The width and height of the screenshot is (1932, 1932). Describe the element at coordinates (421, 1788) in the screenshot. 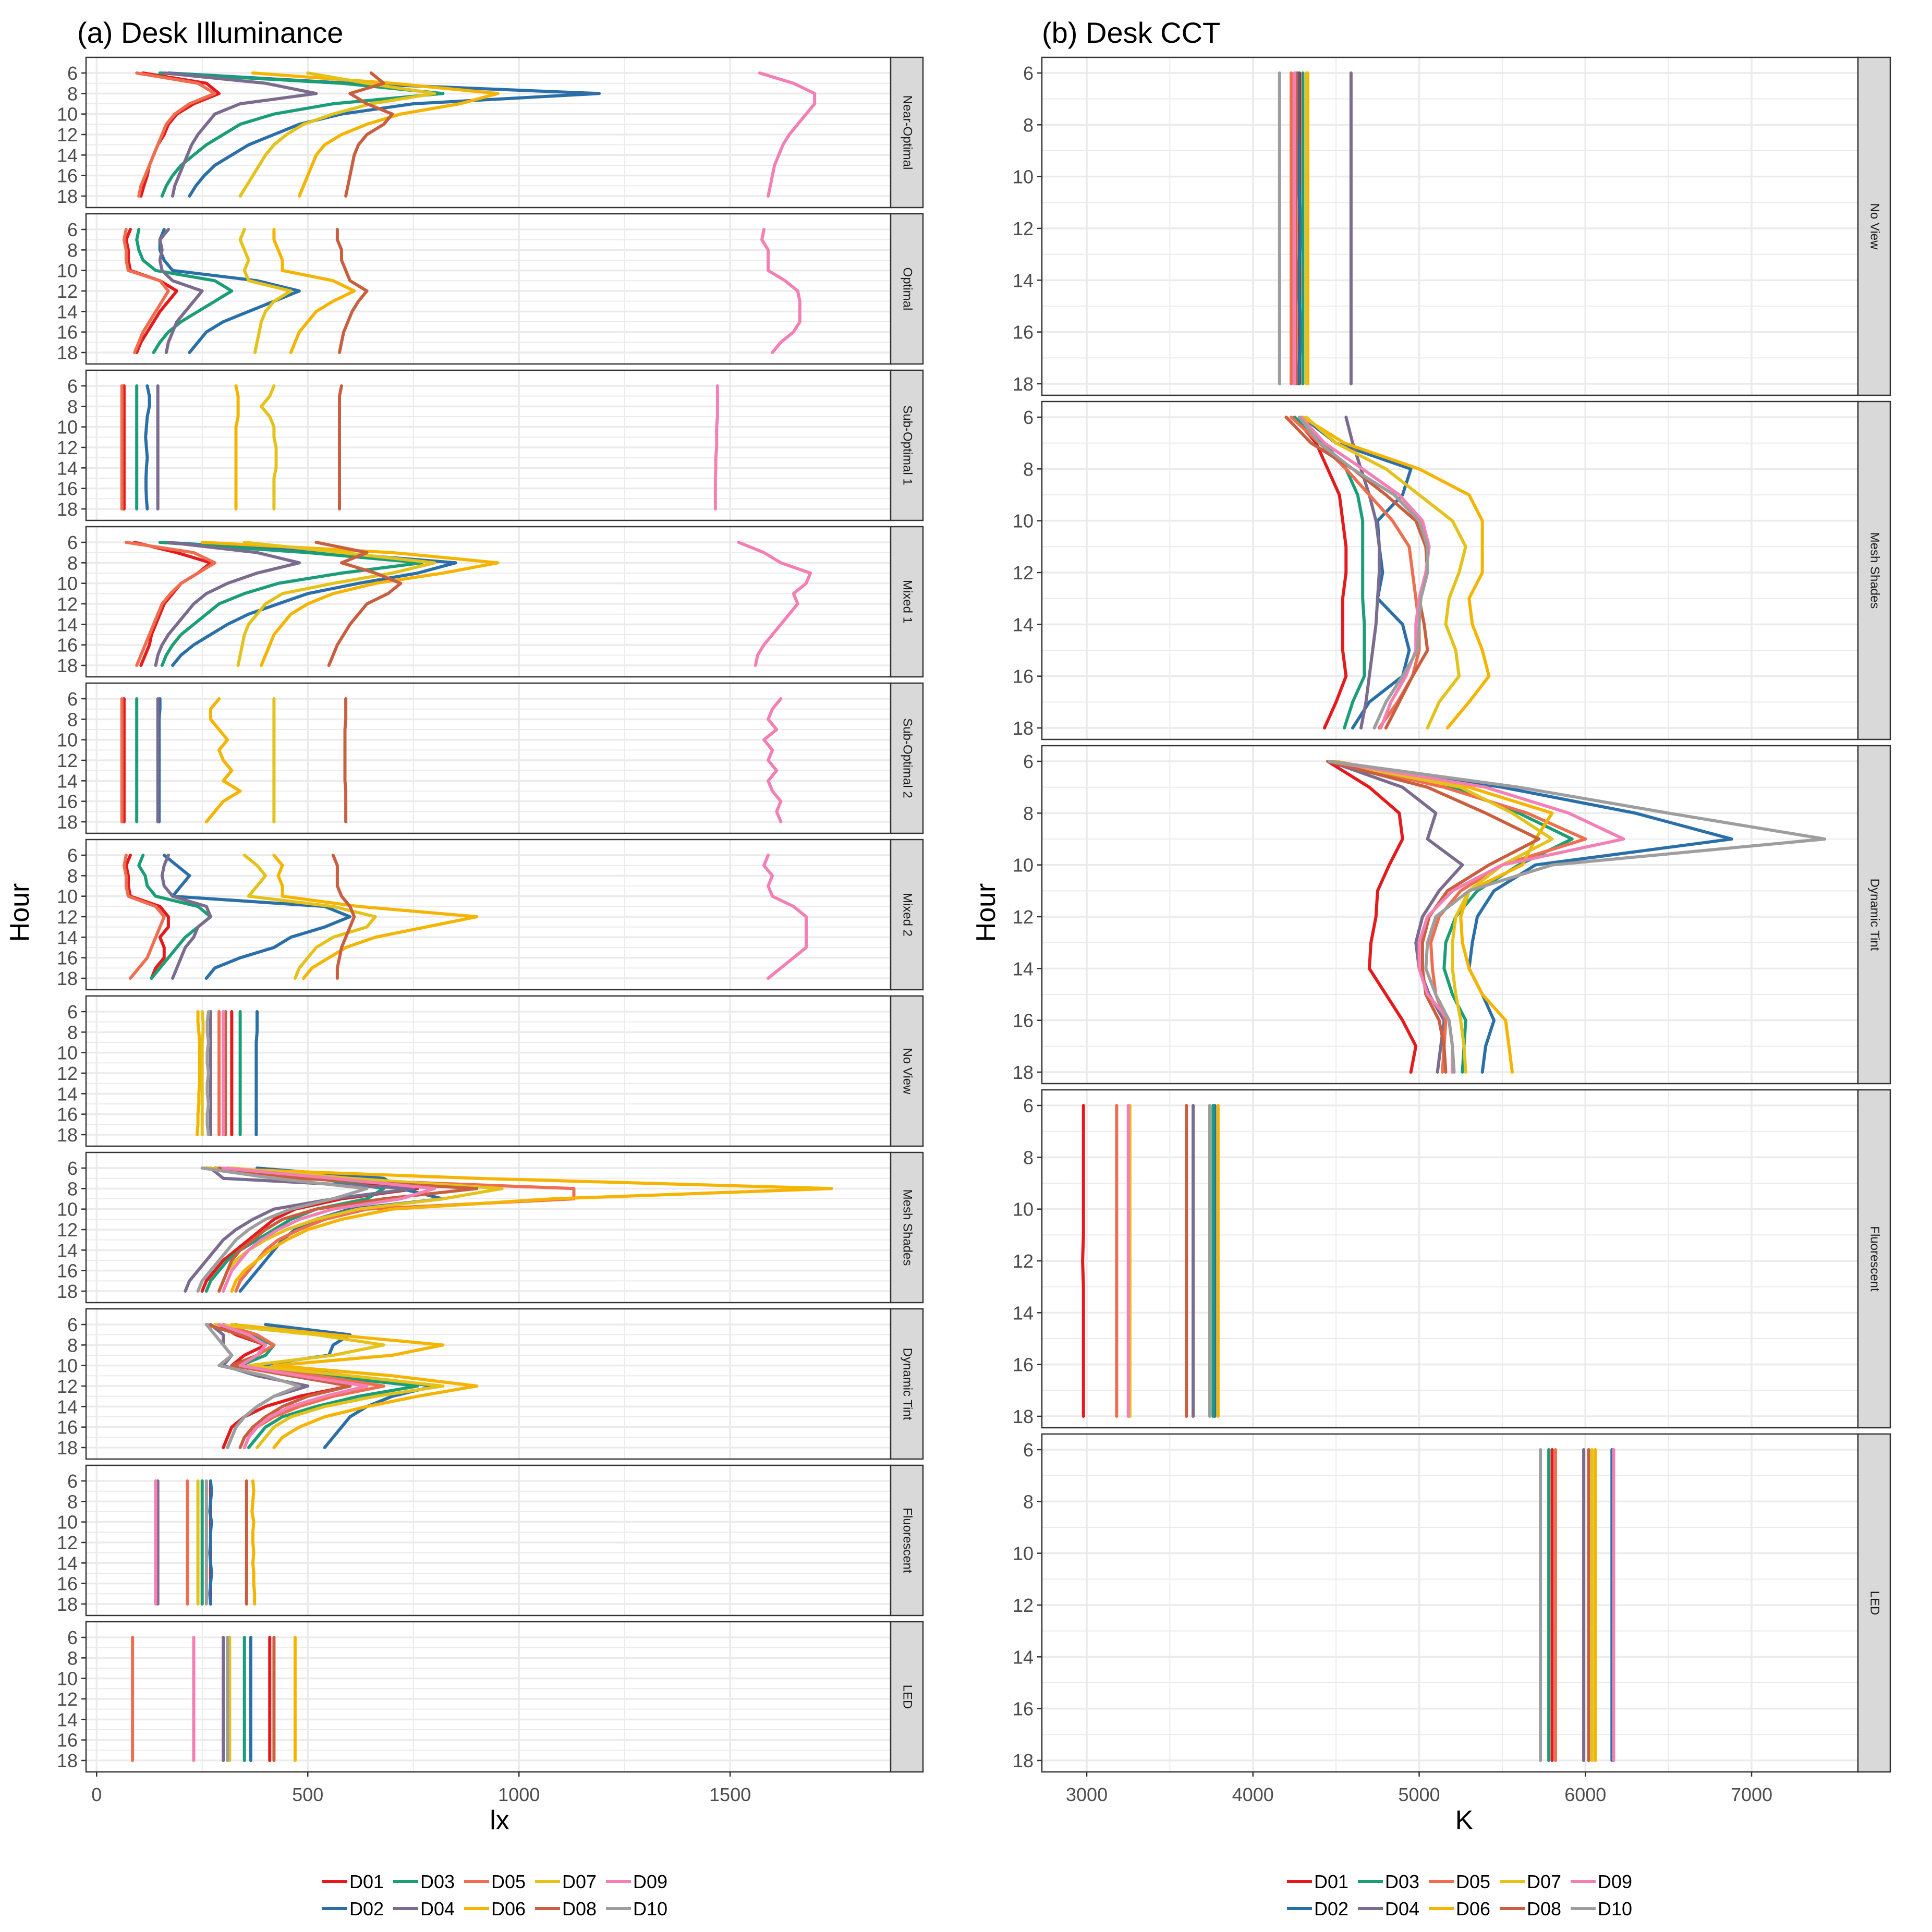

I see `chart-a-x-axis: 0 500 1000 1500` at that location.